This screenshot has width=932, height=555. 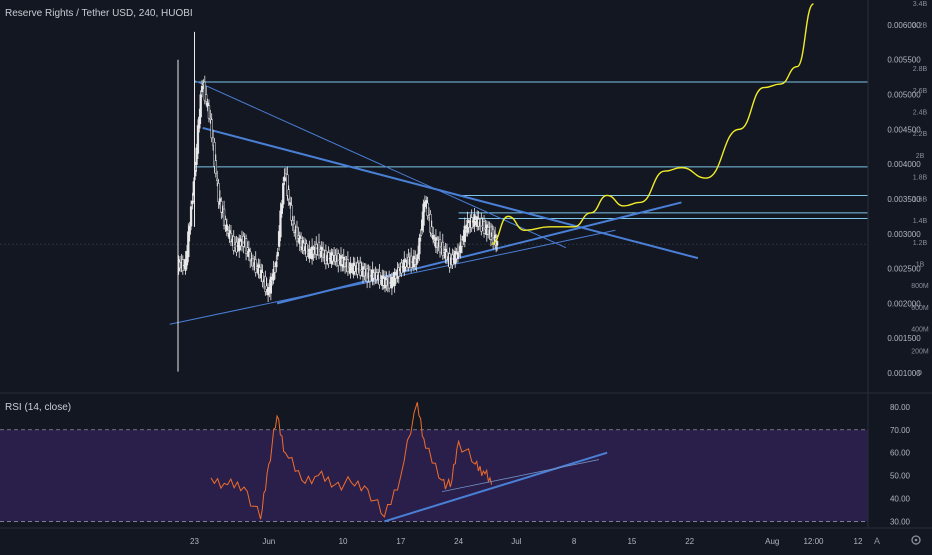 What do you see at coordinates (904, 373) in the screenshot?
I see `price-axis-label: 0.001000` at bounding box center [904, 373].